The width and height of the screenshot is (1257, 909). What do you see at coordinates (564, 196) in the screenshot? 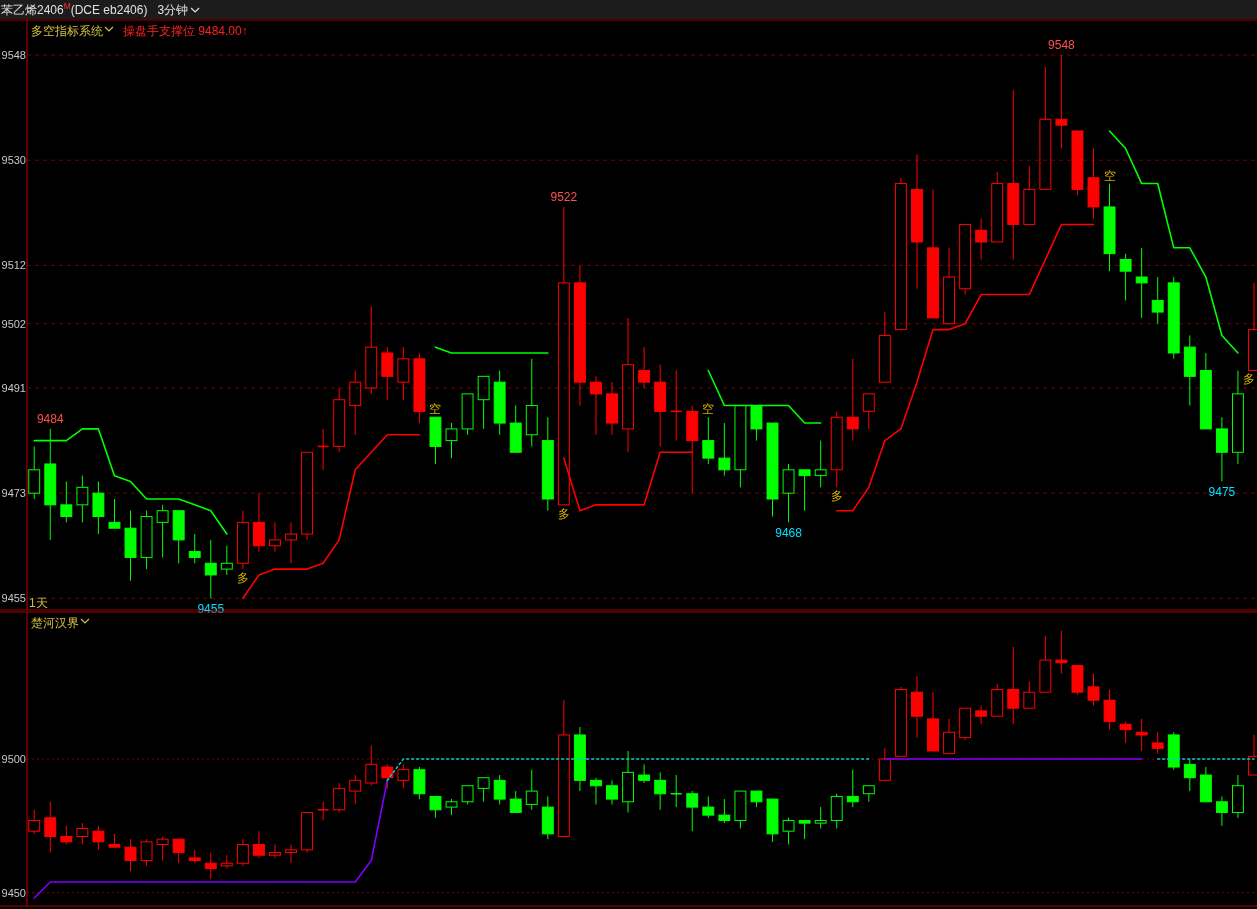
I see `text: 9522` at bounding box center [564, 196].